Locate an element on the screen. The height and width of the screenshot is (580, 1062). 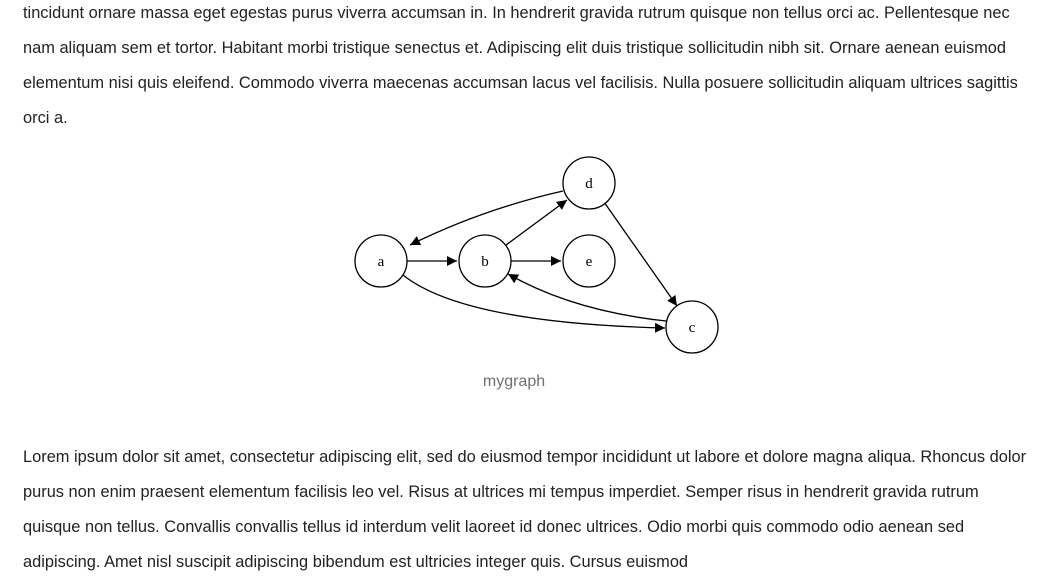
graph-node-c: c is located at coordinates (692, 327).